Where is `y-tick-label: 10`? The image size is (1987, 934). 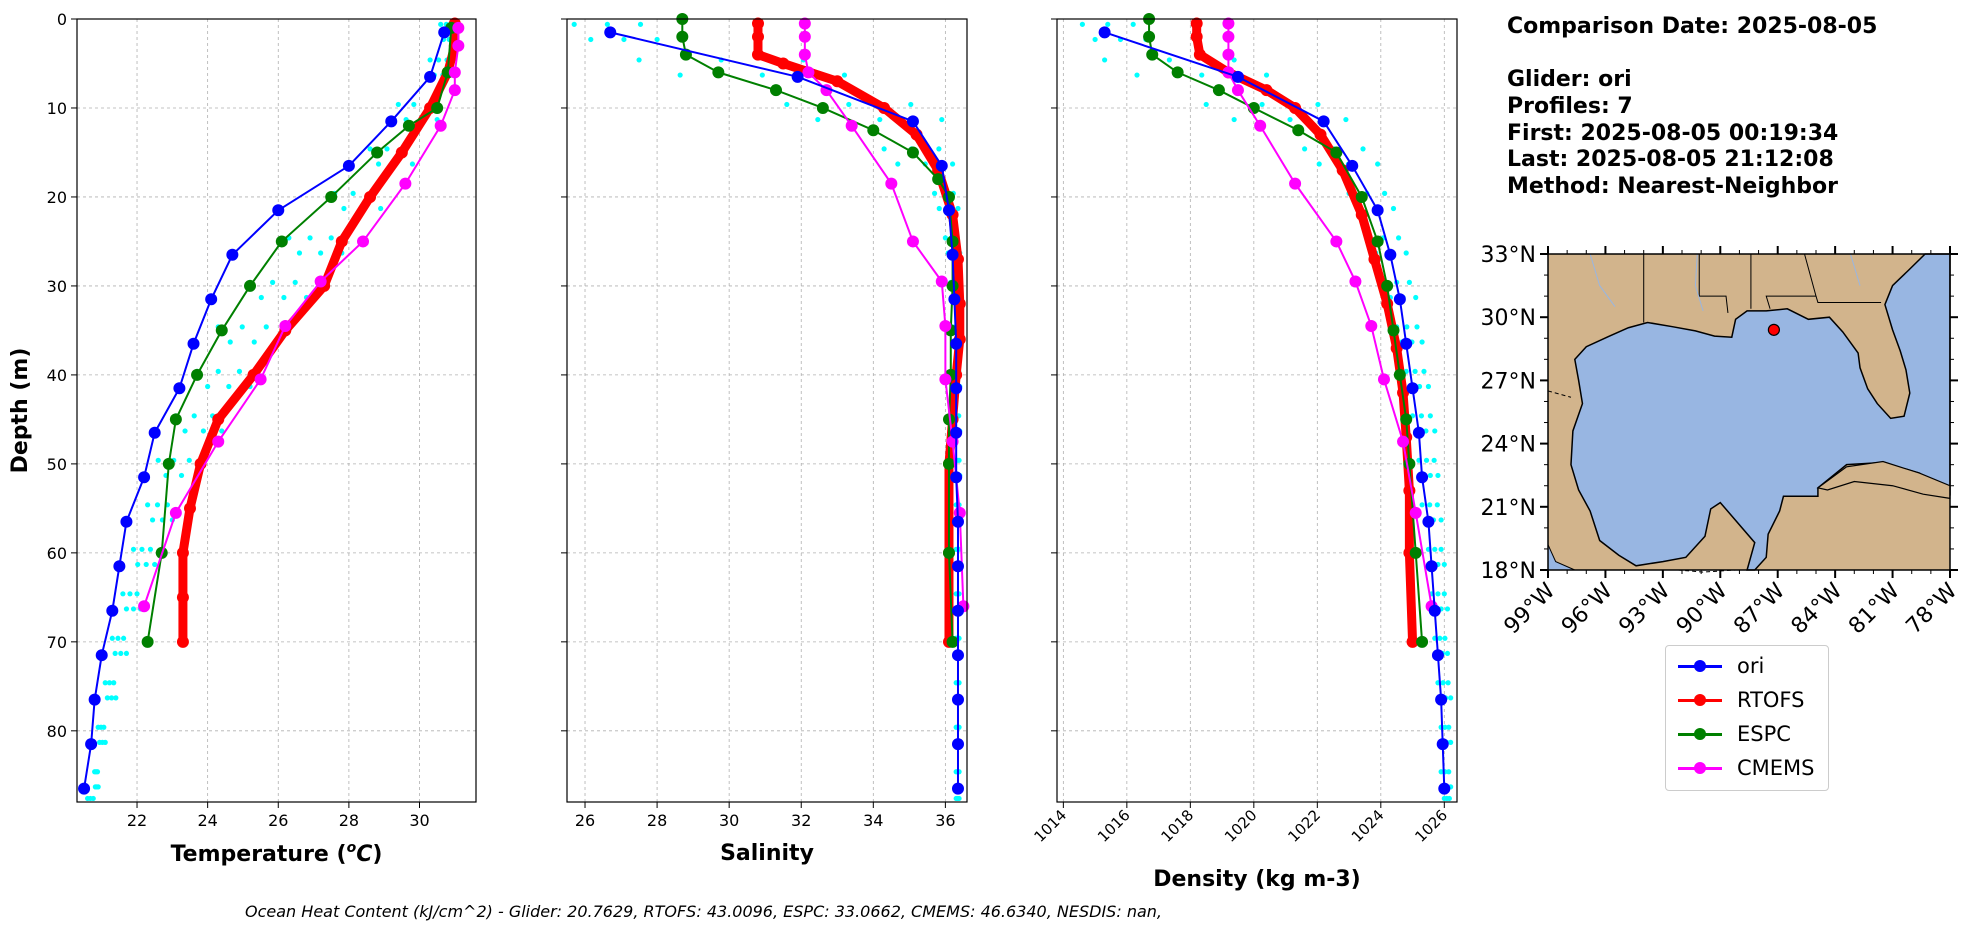 y-tick-label: 10 is located at coordinates (57, 108).